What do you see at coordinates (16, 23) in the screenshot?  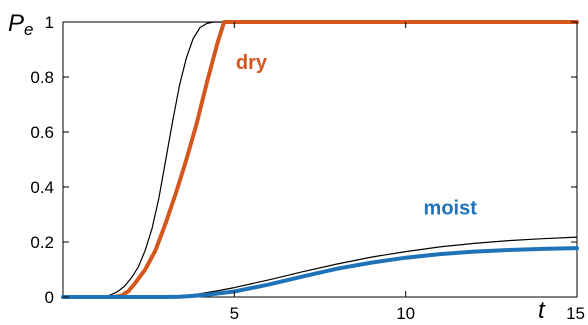 I see `y-axis-title-main: P` at bounding box center [16, 23].